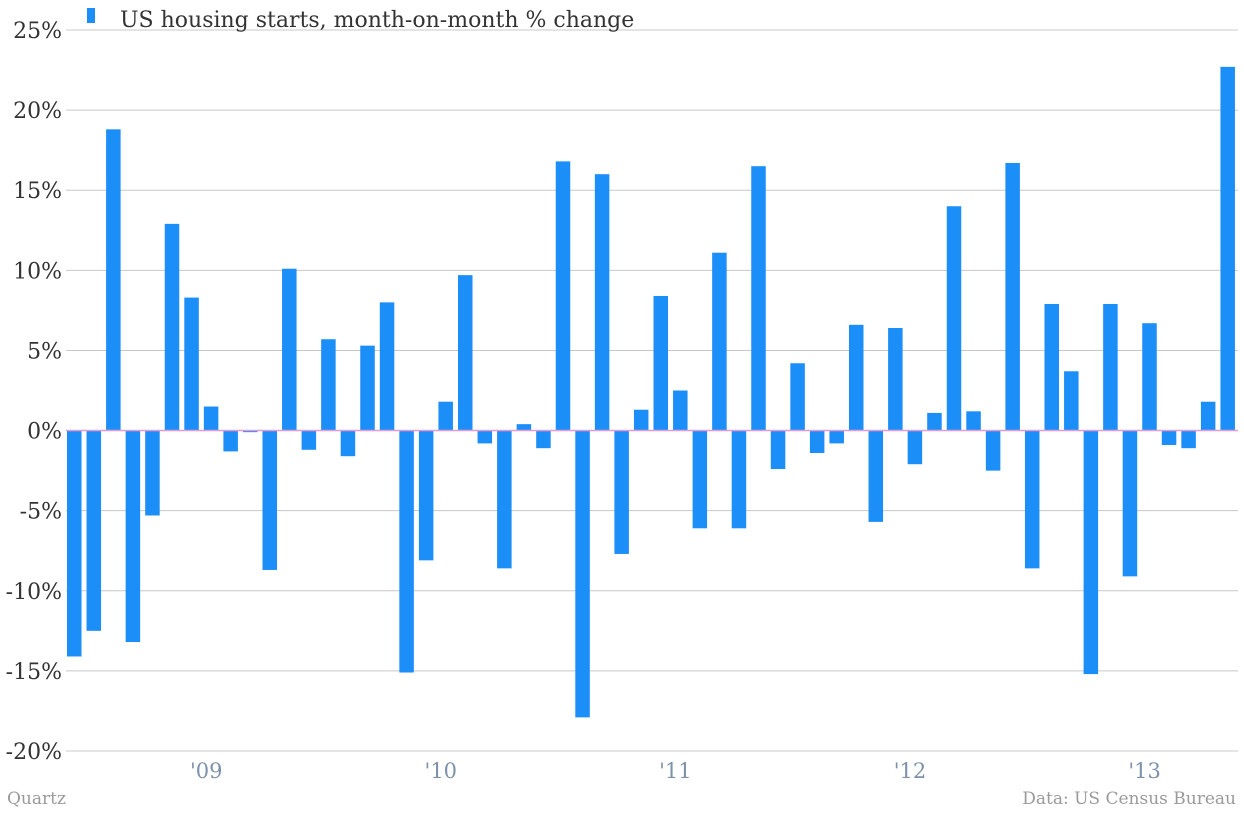  I want to click on y-tick-label: -20%, so click(34, 752).